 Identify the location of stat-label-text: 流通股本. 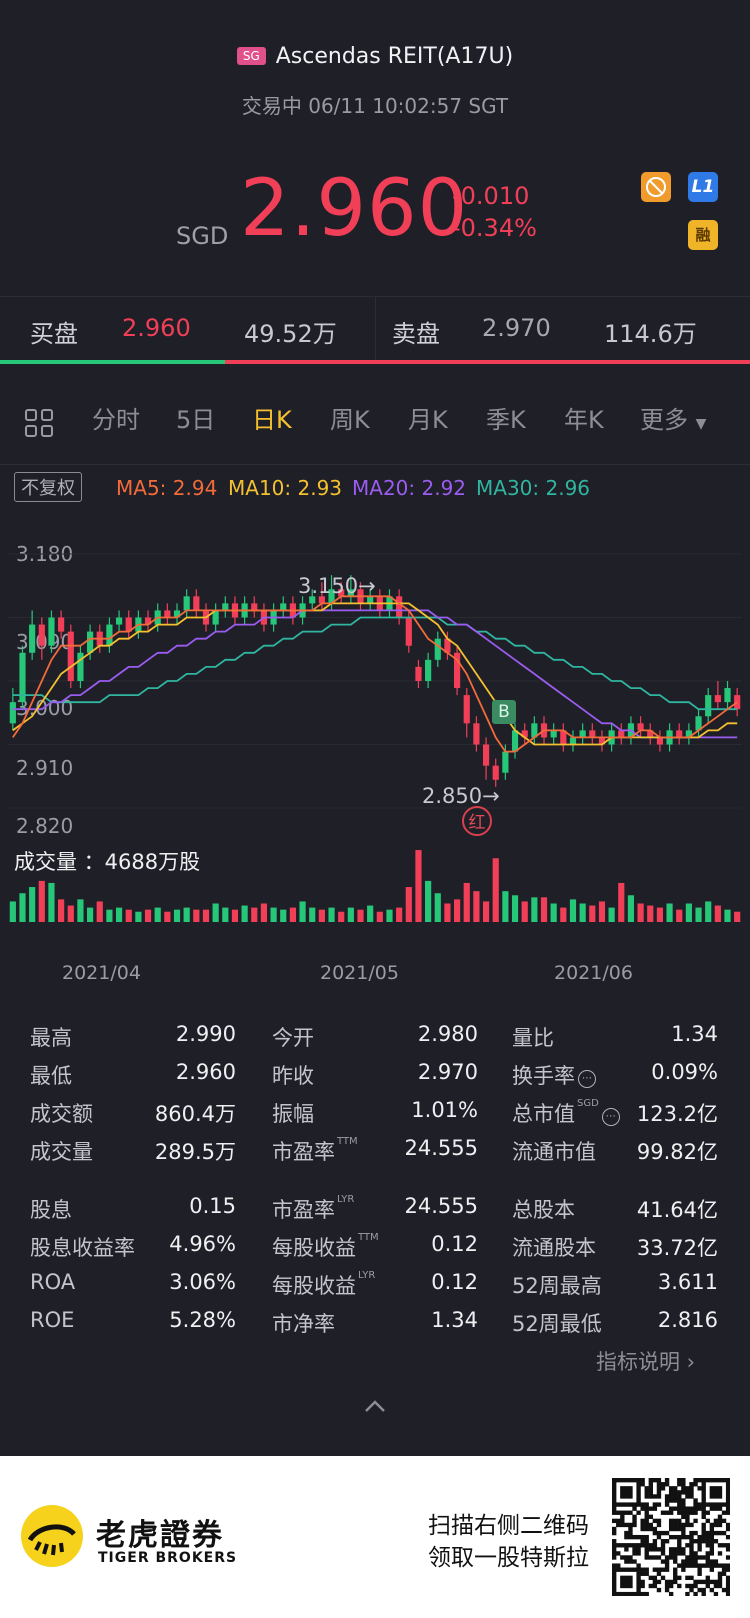
(554, 1248).